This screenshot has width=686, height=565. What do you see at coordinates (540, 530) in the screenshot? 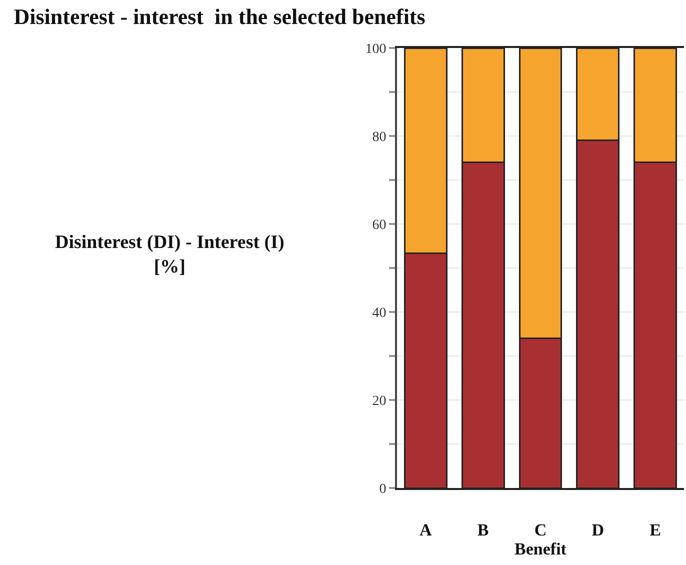
I see `x-tick-label: C` at bounding box center [540, 530].